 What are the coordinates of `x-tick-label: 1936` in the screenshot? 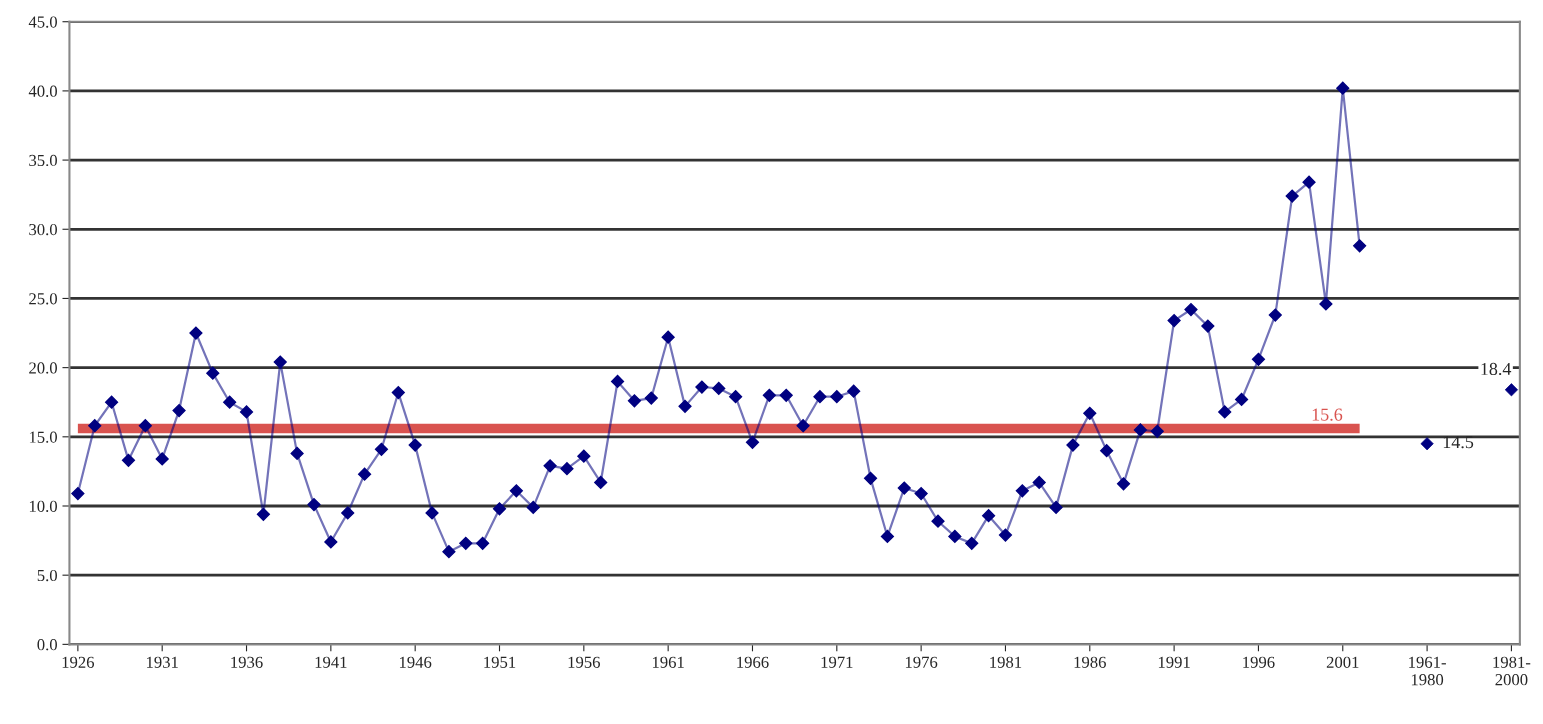 It's located at (247, 662).